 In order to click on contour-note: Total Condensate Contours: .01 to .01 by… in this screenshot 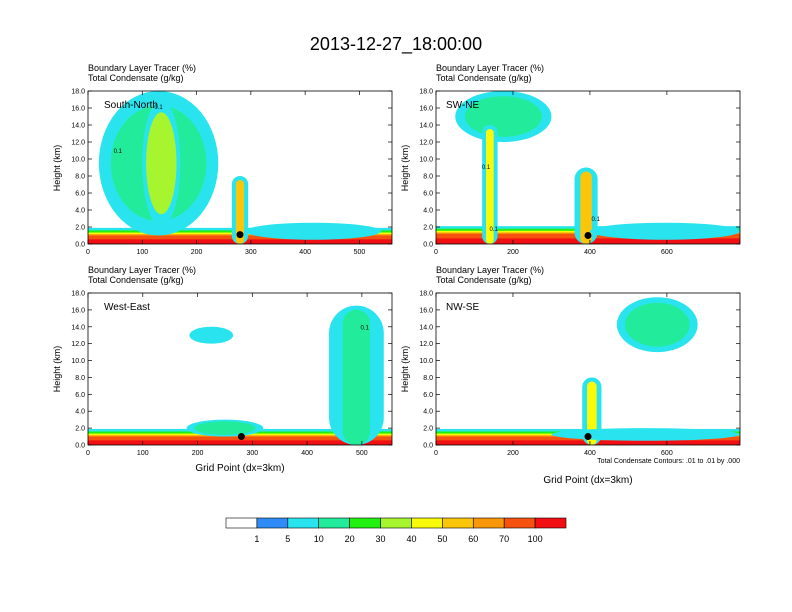, I will do `click(668, 461)`.